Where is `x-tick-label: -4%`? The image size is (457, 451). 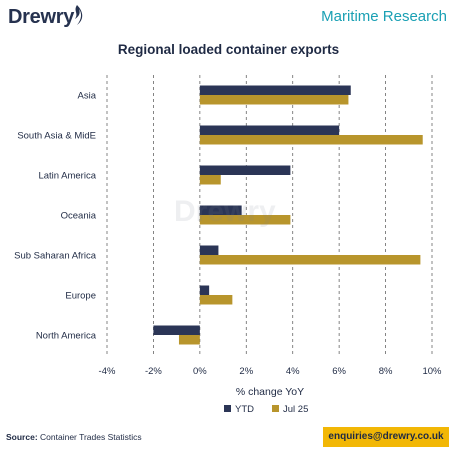 x-tick-label: -4% is located at coordinates (107, 371).